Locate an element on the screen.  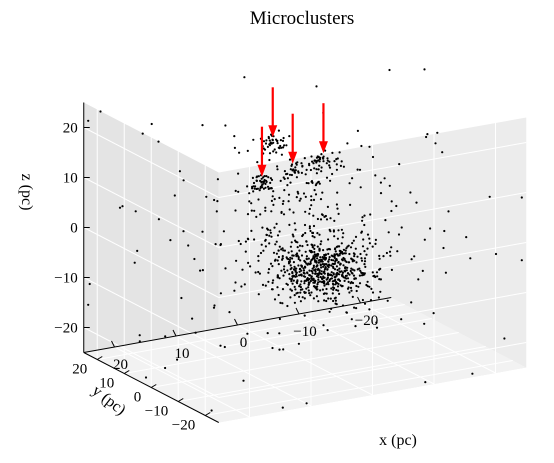
y-tick-label: 0 is located at coordinates (138, 398).